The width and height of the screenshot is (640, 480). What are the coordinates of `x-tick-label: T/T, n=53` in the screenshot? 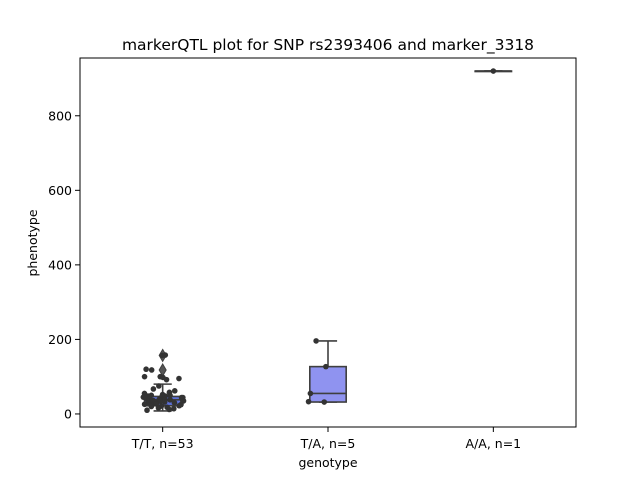 It's located at (162, 443).